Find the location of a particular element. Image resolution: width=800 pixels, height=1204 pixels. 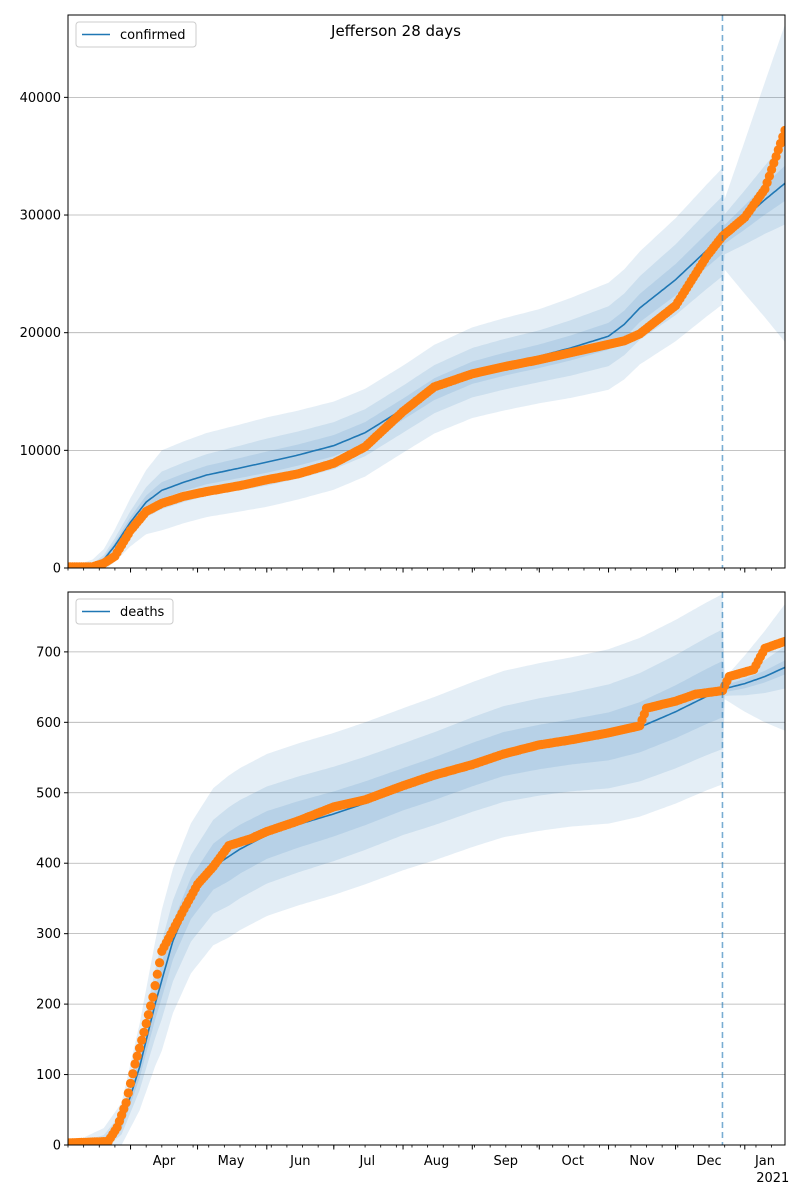

y-tick-label: 200 is located at coordinates (48, 1005).